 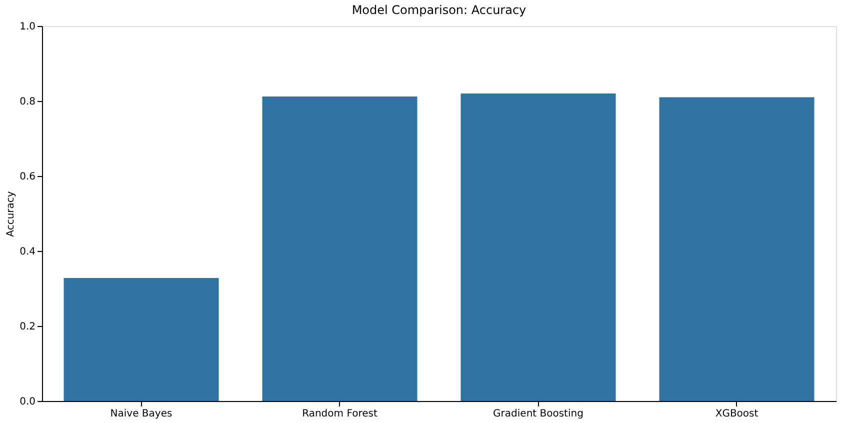 What do you see at coordinates (736, 414) in the screenshot?
I see `x-tick-label: XGBoost` at bounding box center [736, 414].